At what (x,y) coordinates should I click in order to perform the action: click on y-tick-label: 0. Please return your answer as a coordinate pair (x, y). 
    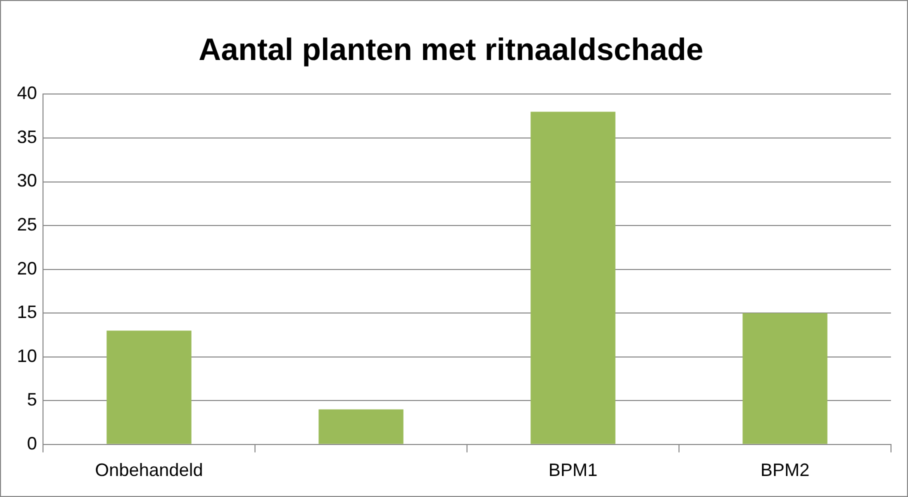
    Looking at the image, I should click on (32, 443).